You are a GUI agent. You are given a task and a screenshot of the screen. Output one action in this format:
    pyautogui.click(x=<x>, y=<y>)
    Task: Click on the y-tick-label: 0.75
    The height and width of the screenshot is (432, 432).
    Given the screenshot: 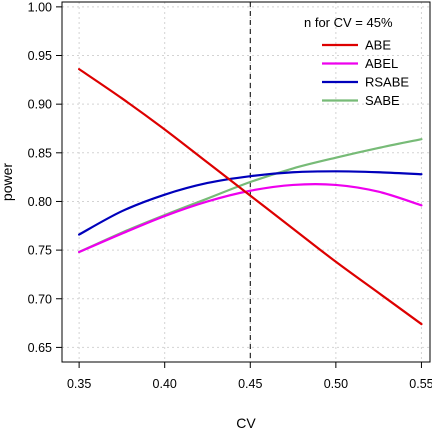 What is the action you would take?
    pyautogui.click(x=40, y=251)
    